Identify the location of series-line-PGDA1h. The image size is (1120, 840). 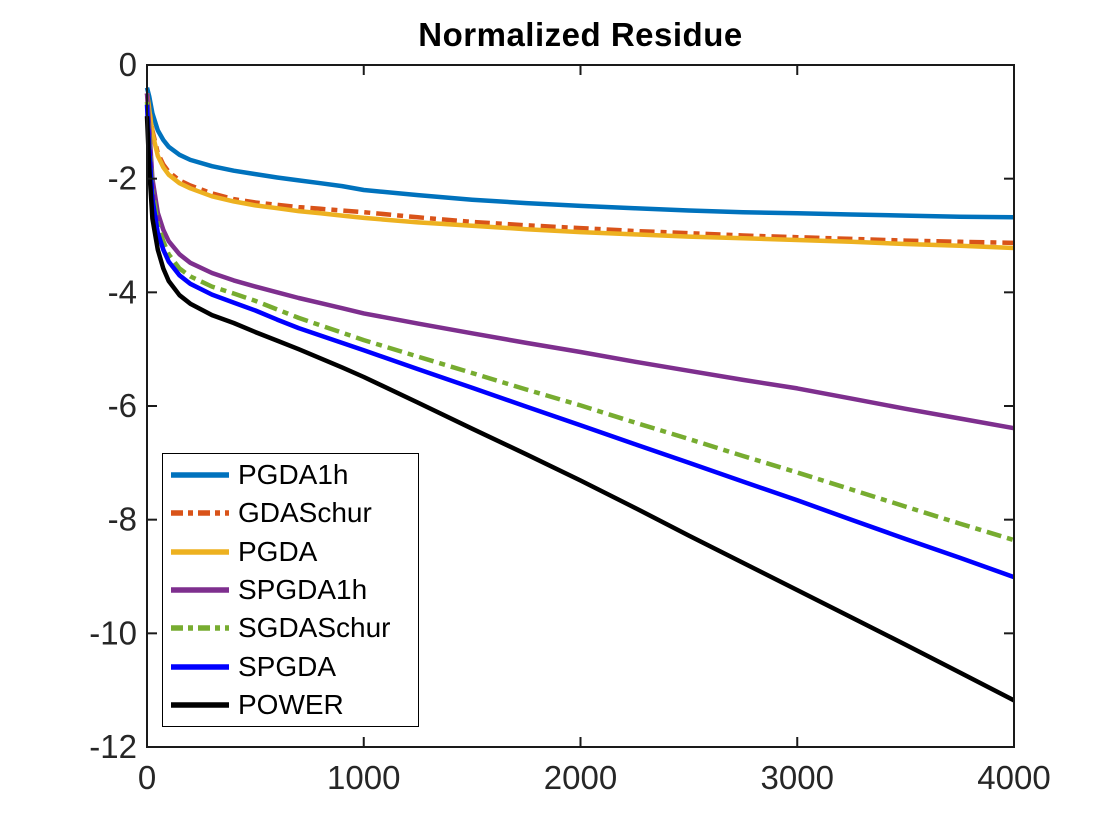
(579, 153).